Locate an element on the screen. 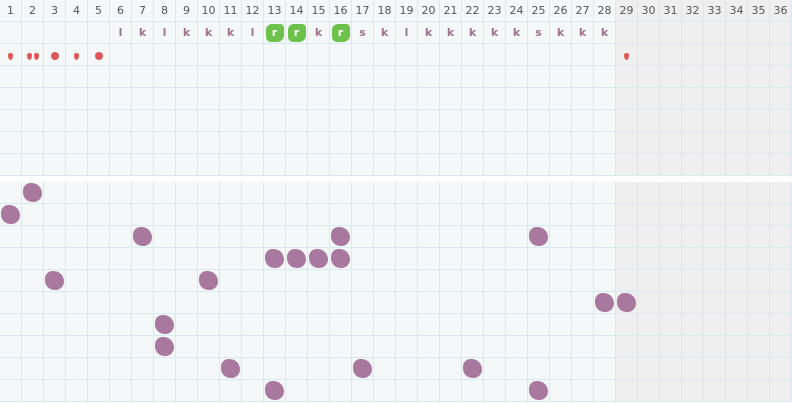 Image resolution: width=792 pixels, height=403 pixels. letter-cell: r is located at coordinates (341, 33).